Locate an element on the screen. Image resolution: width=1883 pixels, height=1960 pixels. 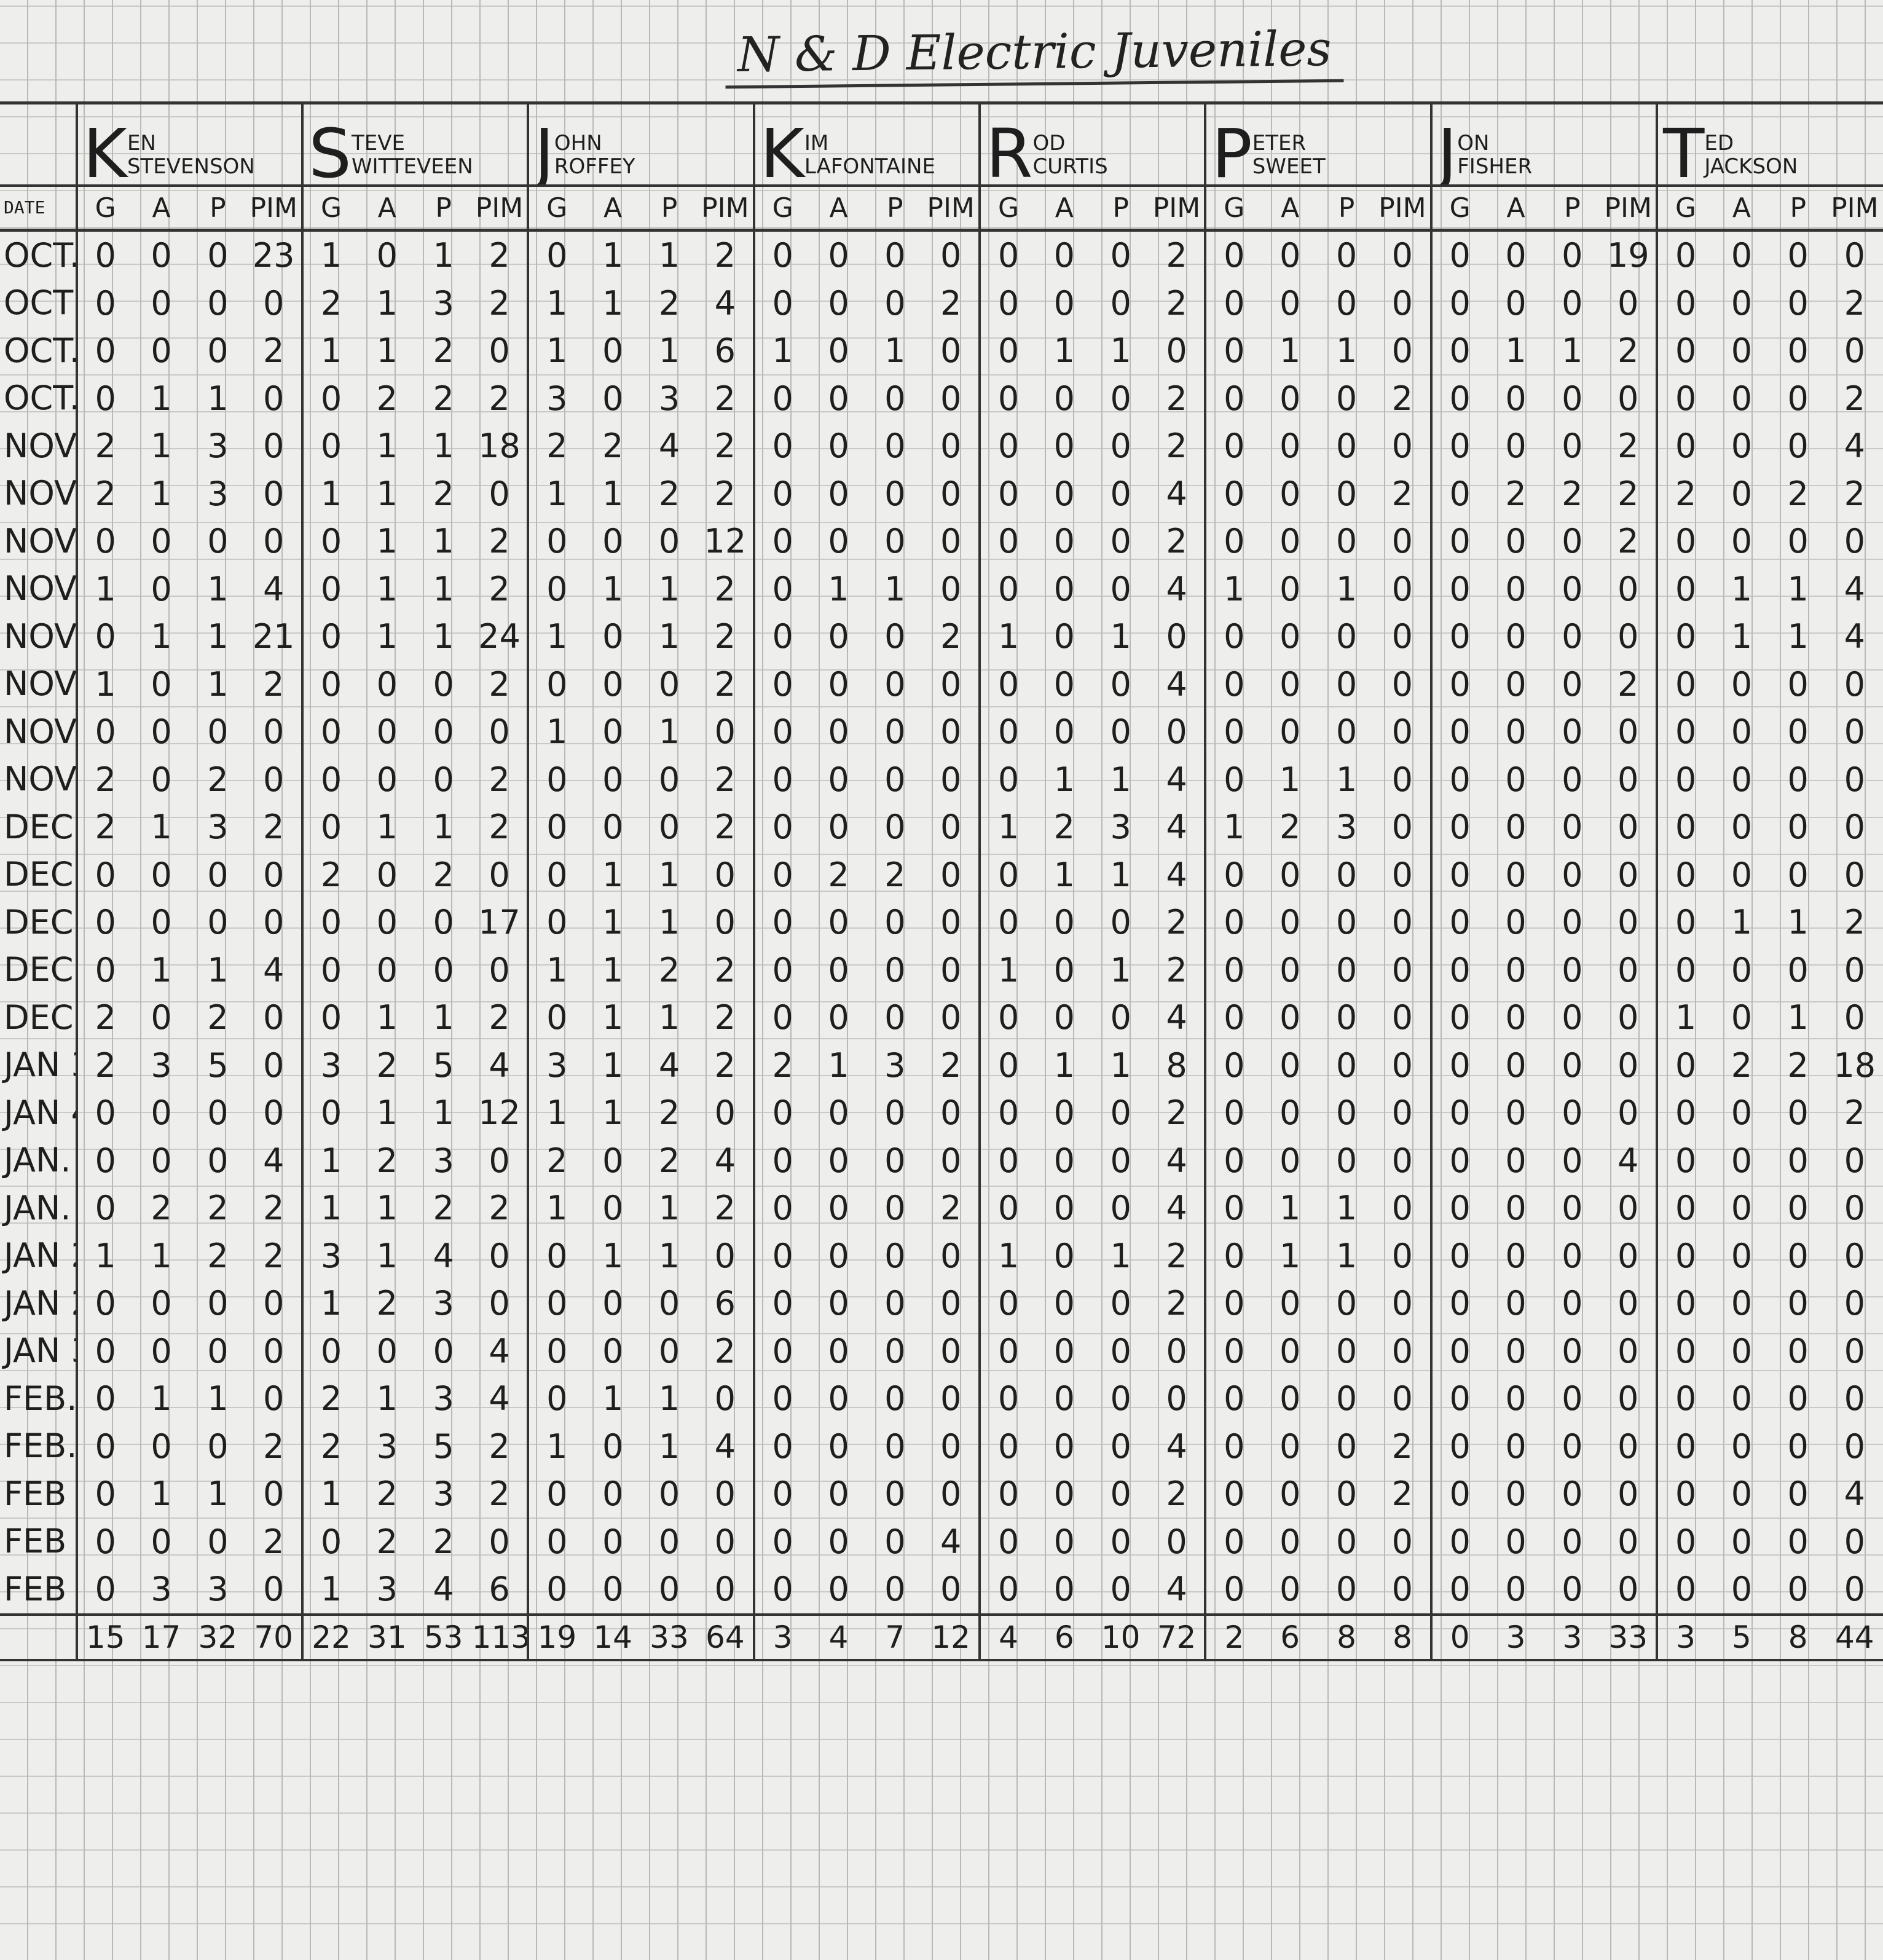
stat-cell: 4 is located at coordinates (951, 1541).